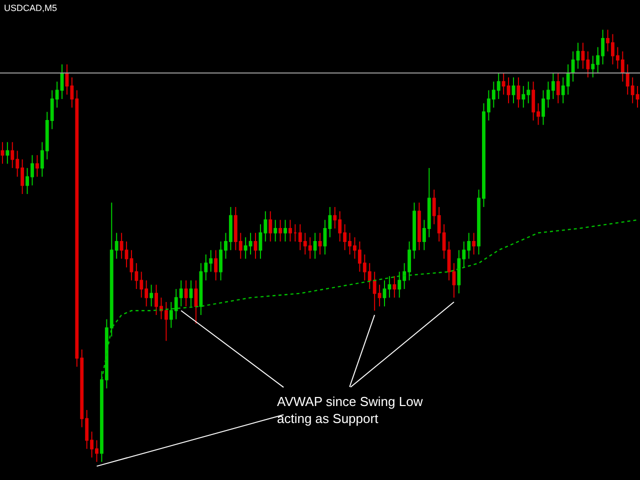 The width and height of the screenshot is (640, 480). What do you see at coordinates (350, 410) in the screenshot?
I see `annotation: AVWAP since Swing Low acting as Support` at bounding box center [350, 410].